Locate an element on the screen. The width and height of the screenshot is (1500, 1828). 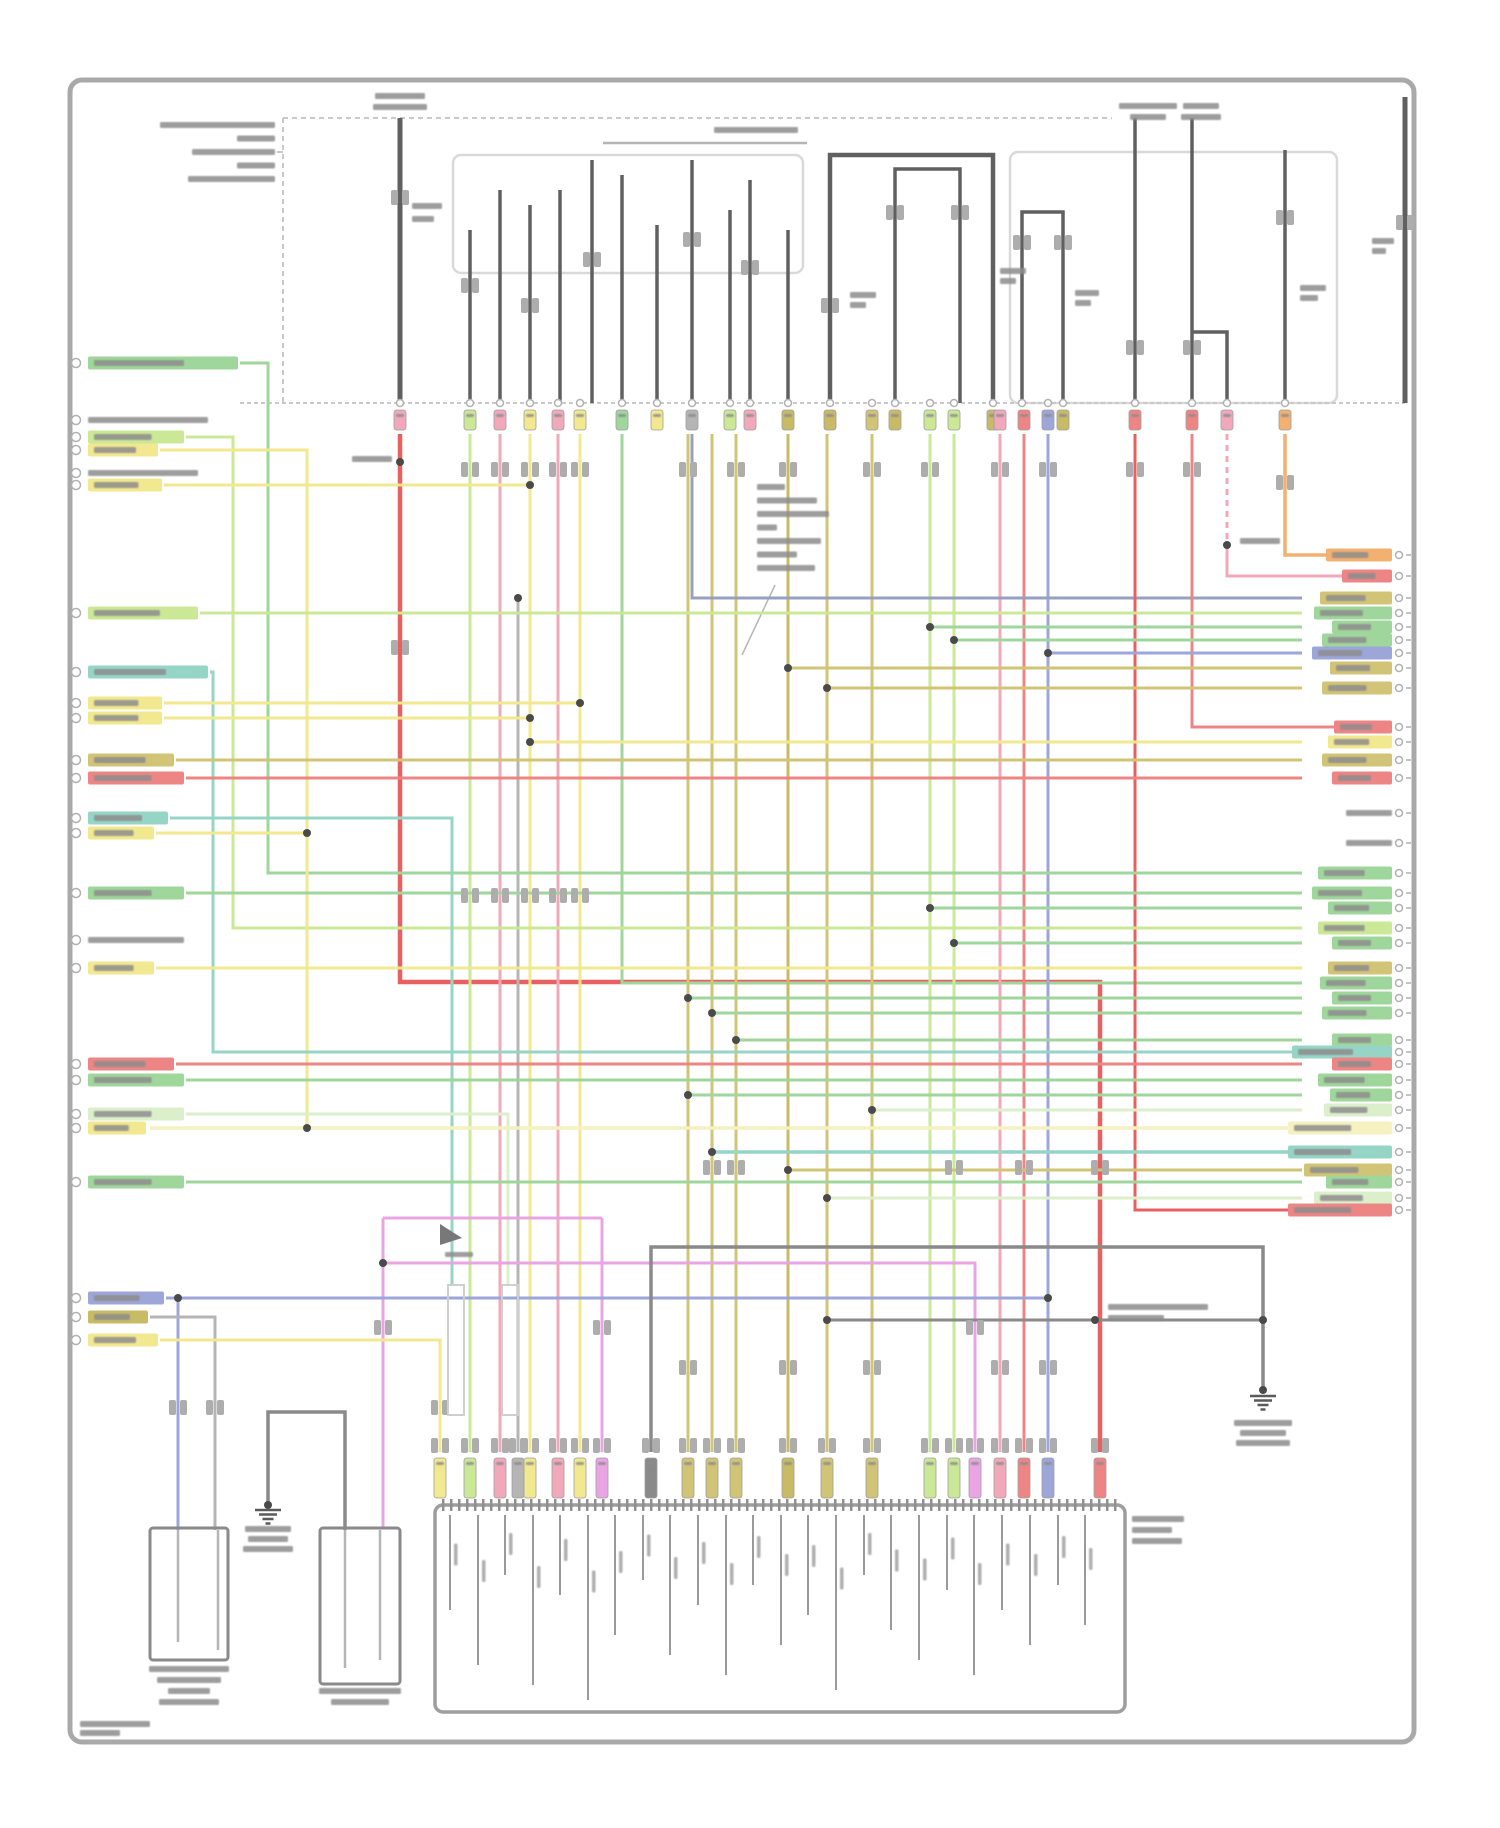
top-left-annotation is located at coordinates (256, 138).